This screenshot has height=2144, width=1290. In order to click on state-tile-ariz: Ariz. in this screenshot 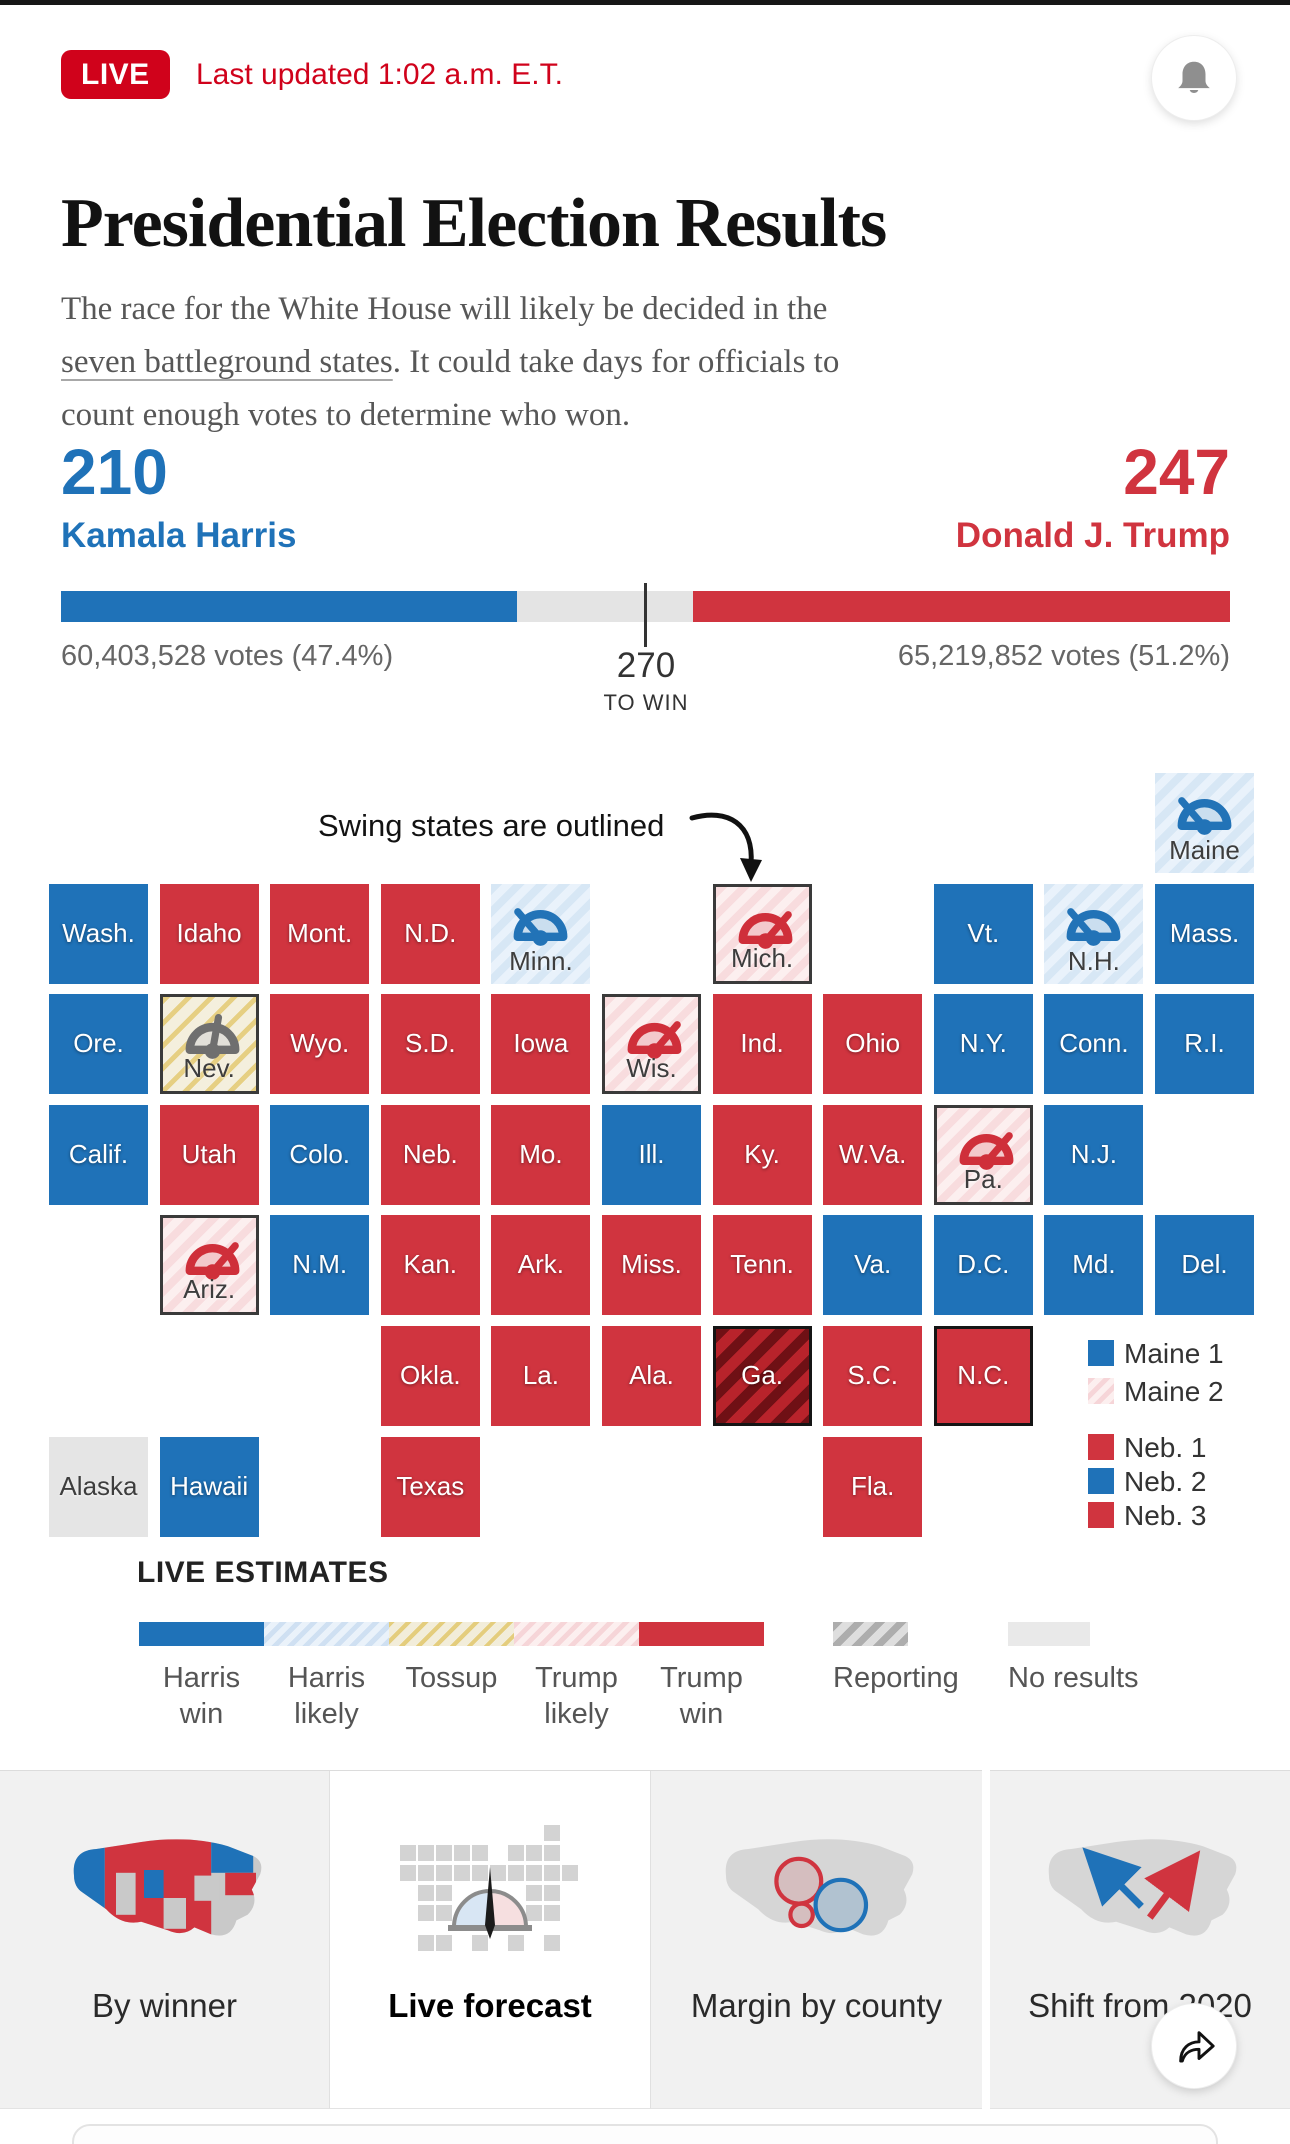, I will do `click(209, 1265)`.